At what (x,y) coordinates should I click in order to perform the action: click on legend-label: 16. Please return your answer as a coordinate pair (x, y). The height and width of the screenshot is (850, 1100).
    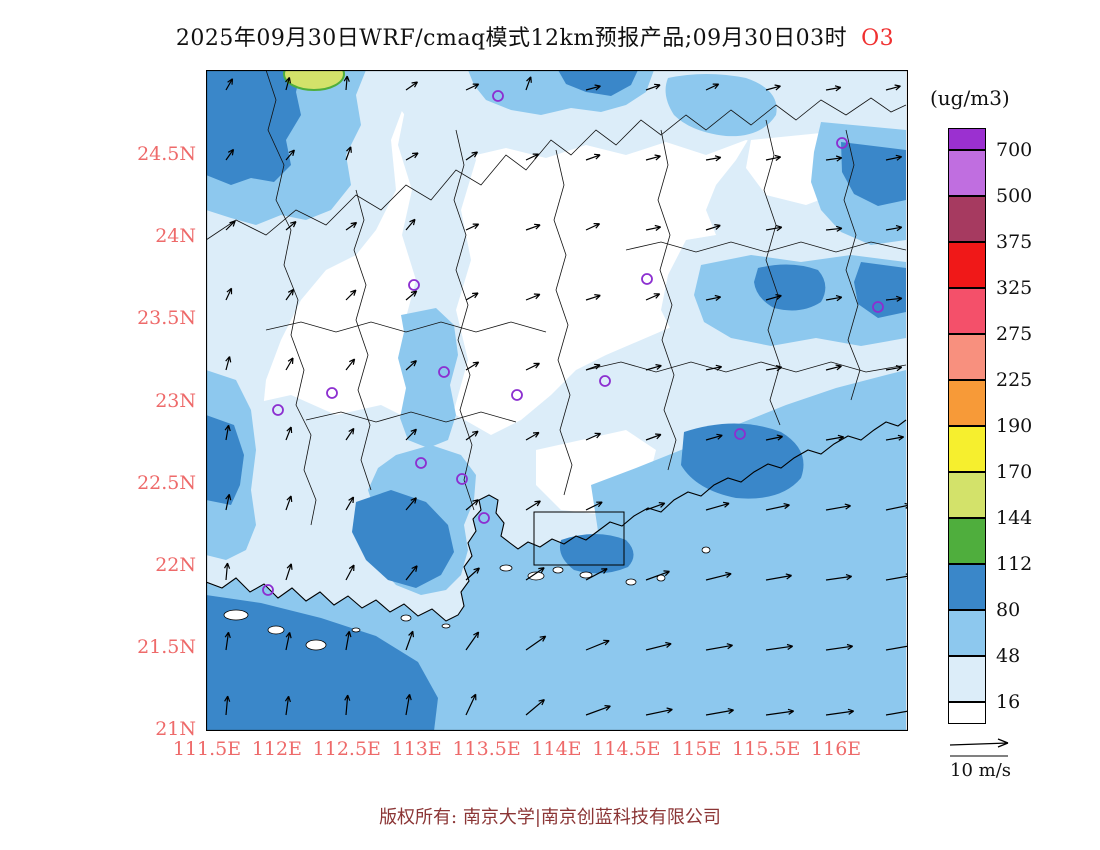
    Looking at the image, I should click on (1008, 702).